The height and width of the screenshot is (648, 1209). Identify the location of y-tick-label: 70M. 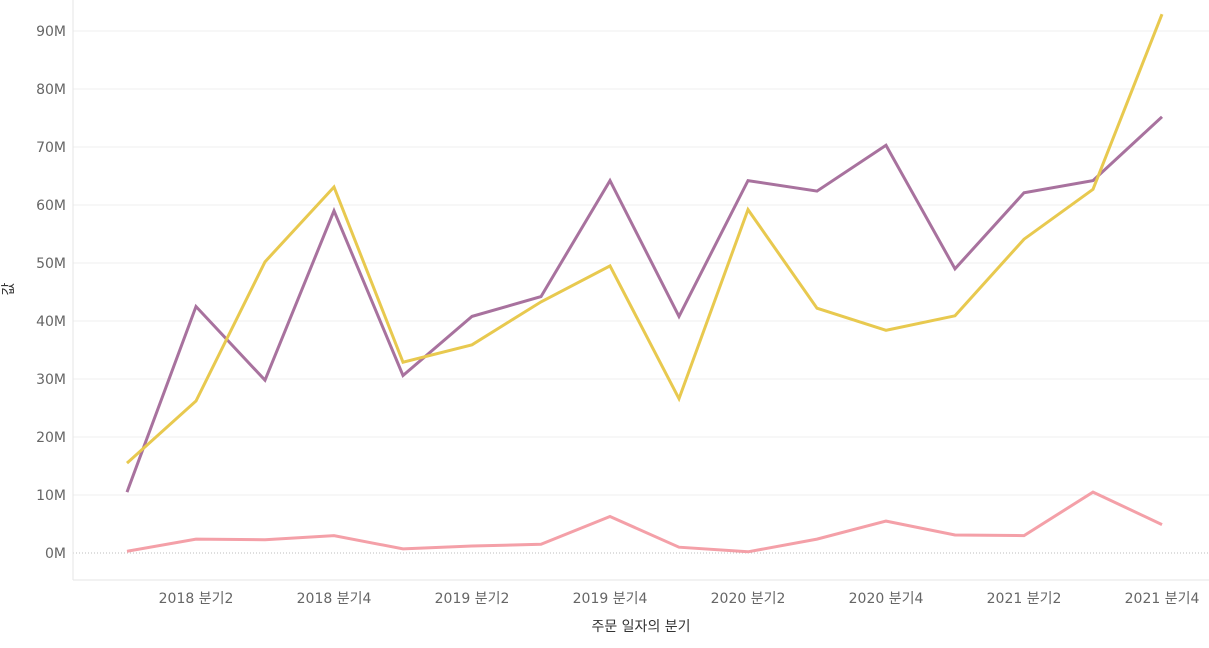
(51, 148).